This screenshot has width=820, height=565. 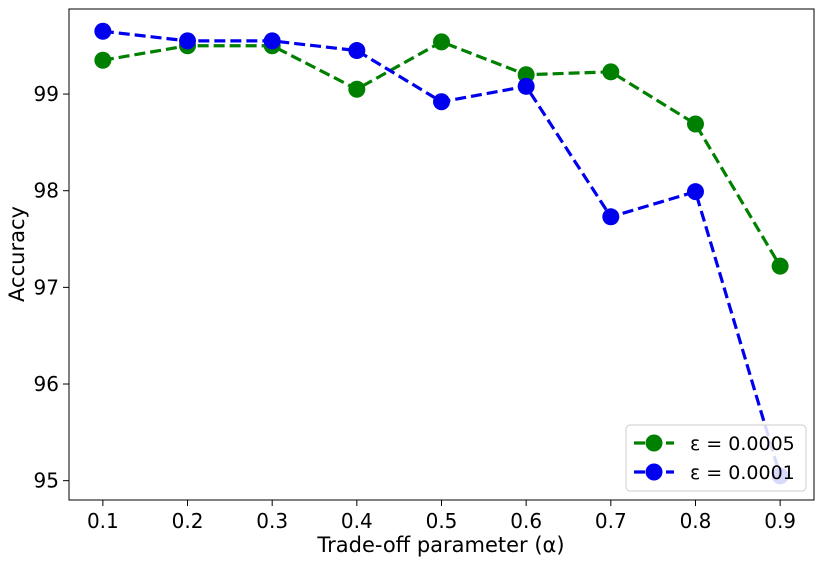 I want to click on legend-label-2: ε = 0.0001, so click(x=742, y=473).